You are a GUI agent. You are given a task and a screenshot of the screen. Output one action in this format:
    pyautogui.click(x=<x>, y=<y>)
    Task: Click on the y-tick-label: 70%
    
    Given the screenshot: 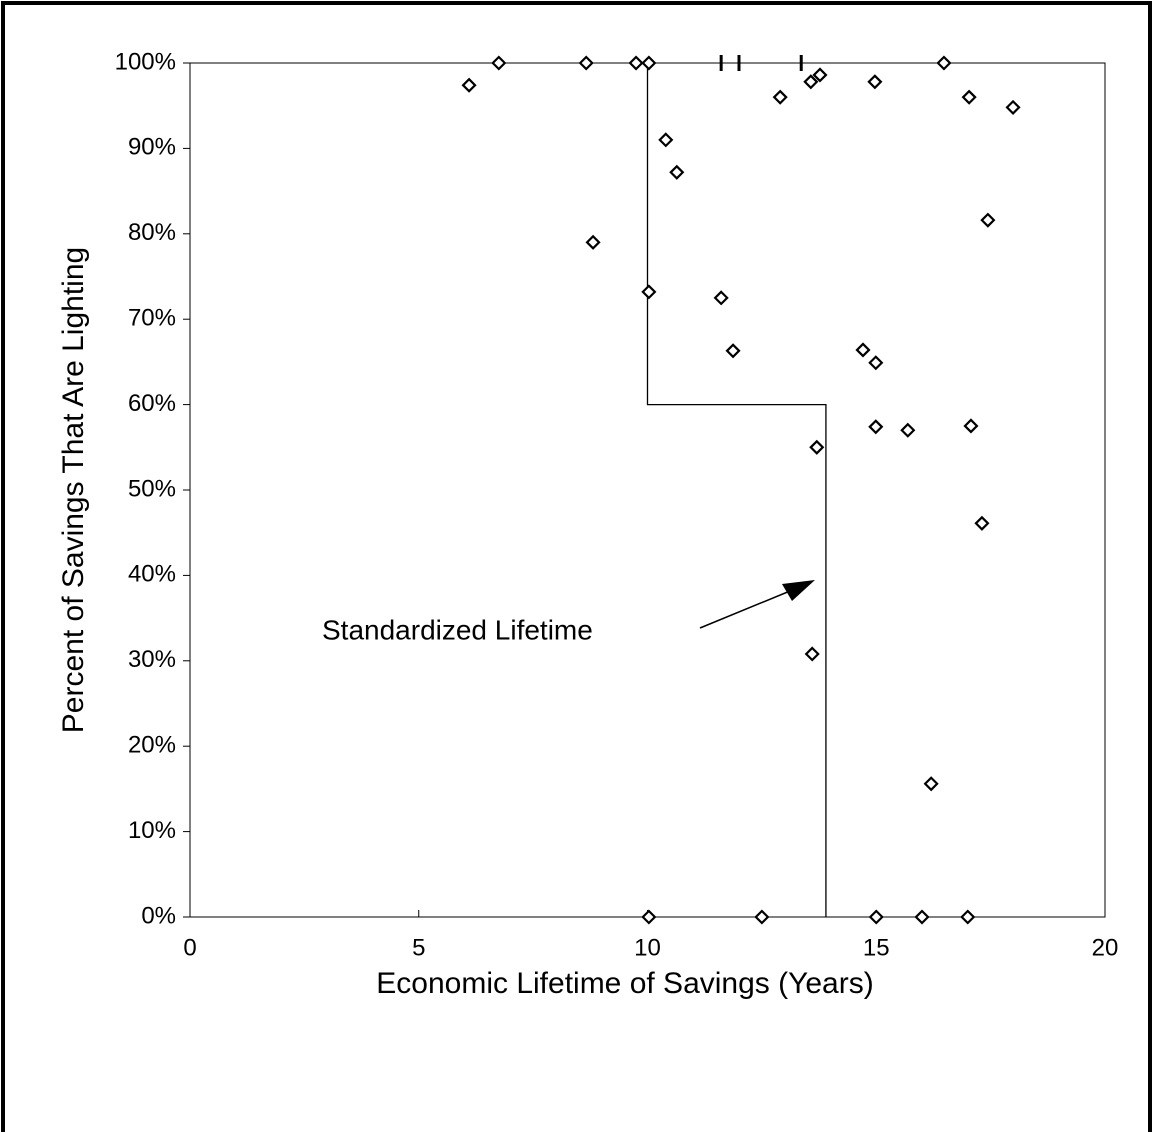 What is the action you would take?
    pyautogui.click(x=152, y=318)
    